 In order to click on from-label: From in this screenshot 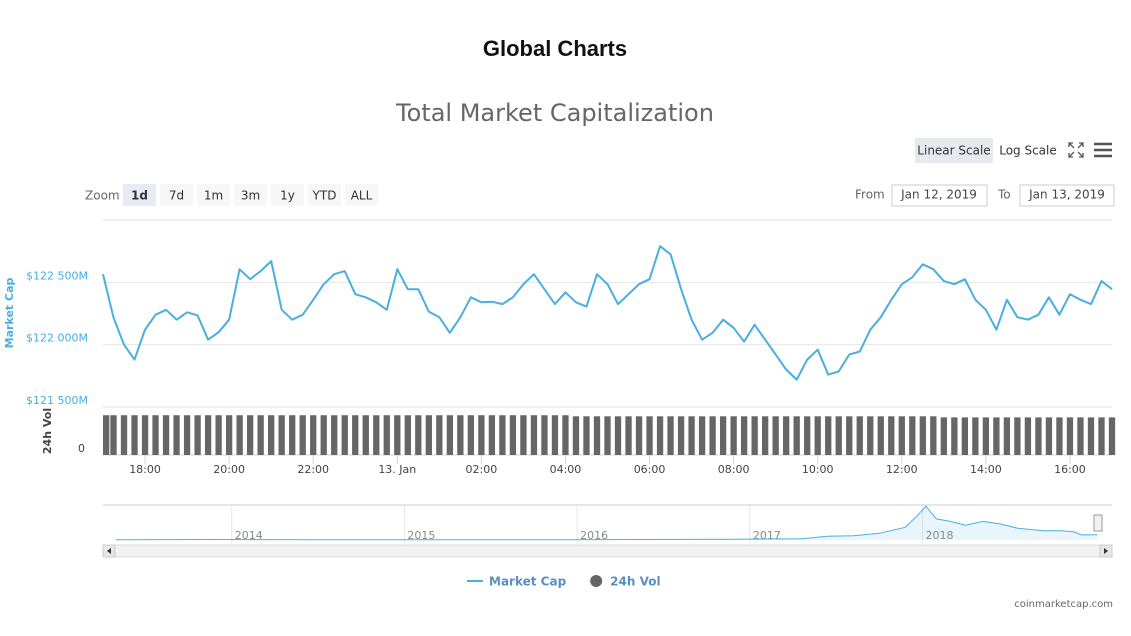, I will do `click(870, 195)`.